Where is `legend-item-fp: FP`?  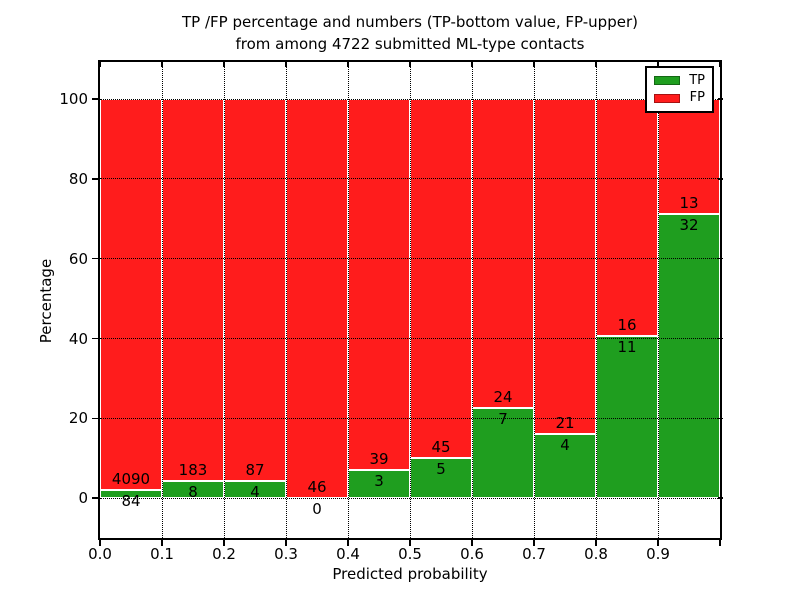
legend-item-fp: FP is located at coordinates (679, 98).